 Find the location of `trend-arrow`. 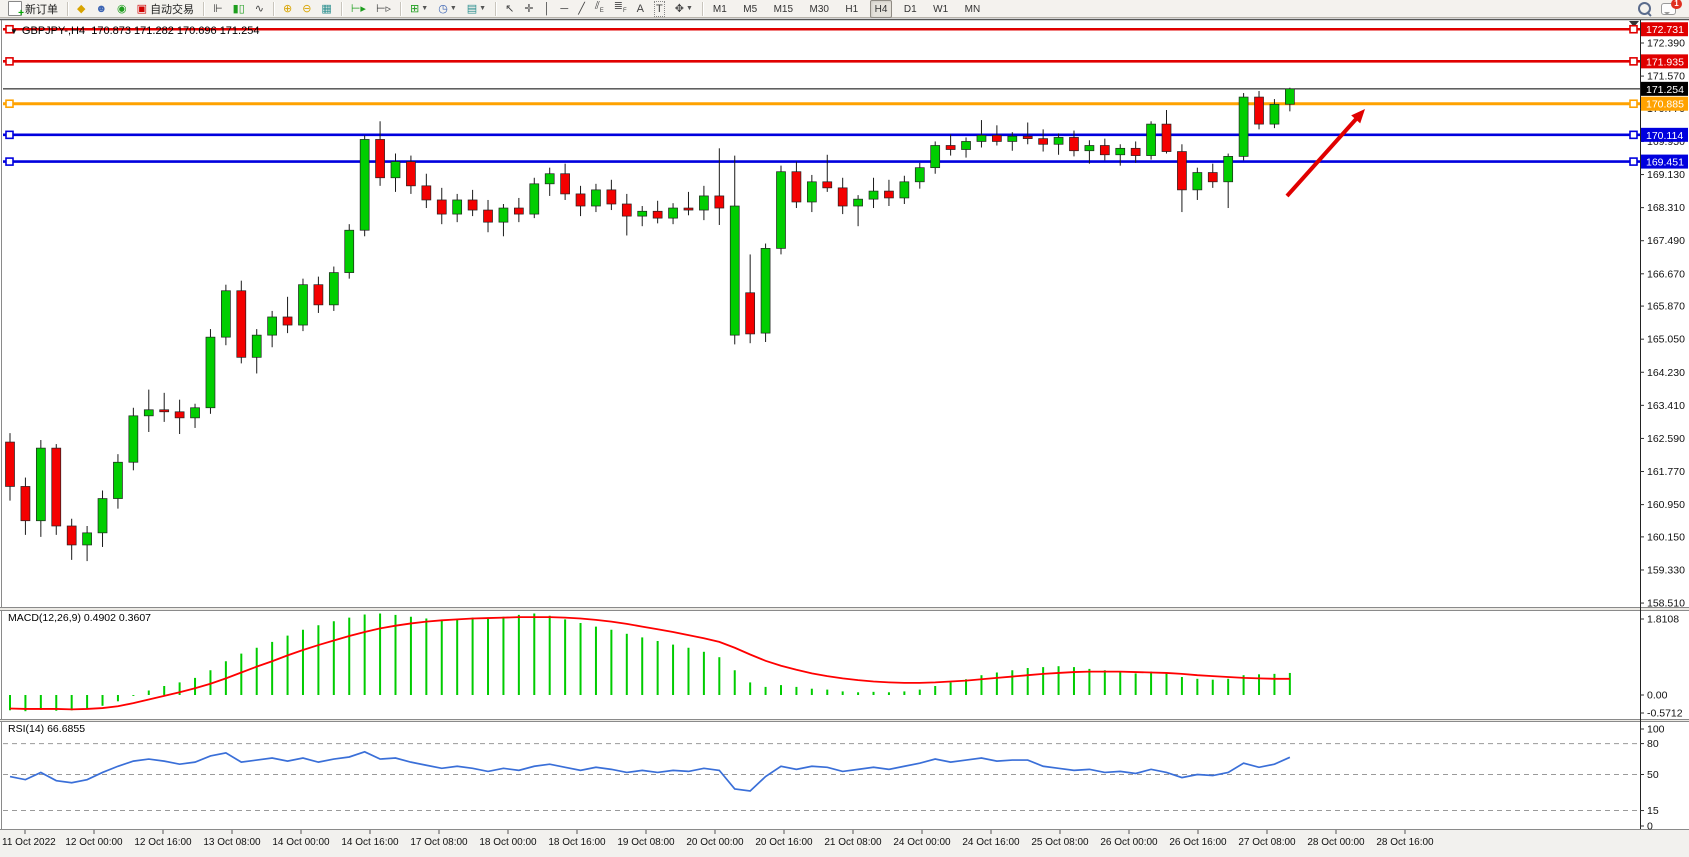

trend-arrow is located at coordinates (1322, 157).